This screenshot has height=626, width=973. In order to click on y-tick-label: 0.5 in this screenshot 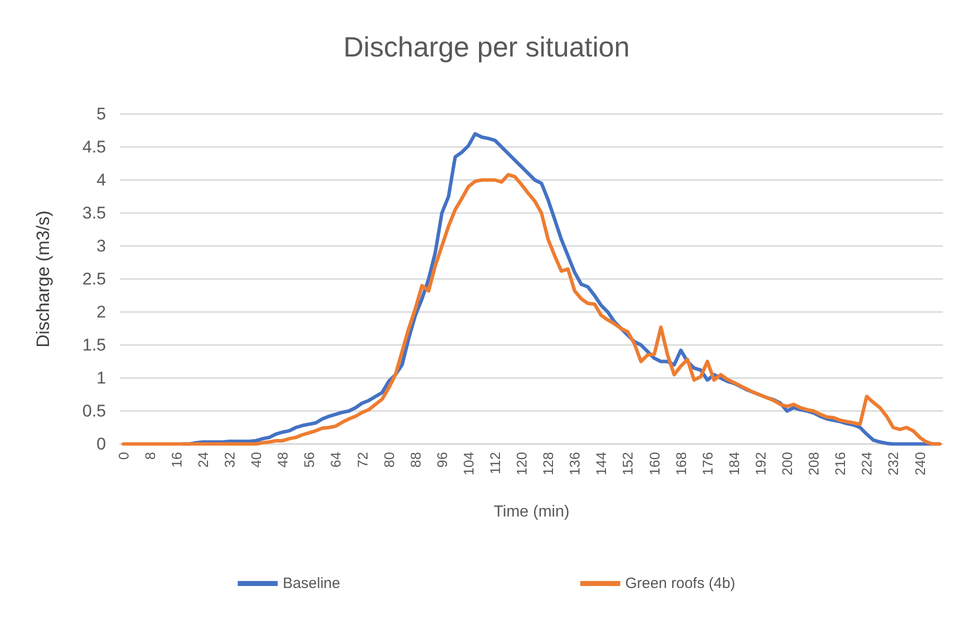, I will do `click(94, 411)`.